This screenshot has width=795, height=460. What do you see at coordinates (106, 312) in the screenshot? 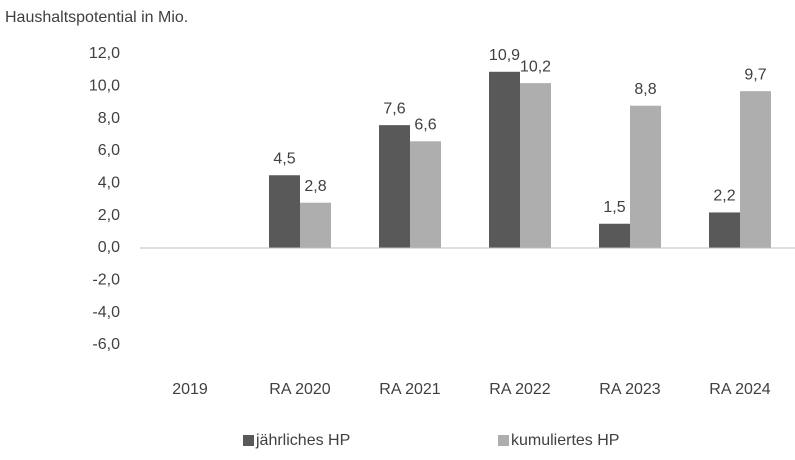
I see `y-tick-label: -4,0` at bounding box center [106, 312].